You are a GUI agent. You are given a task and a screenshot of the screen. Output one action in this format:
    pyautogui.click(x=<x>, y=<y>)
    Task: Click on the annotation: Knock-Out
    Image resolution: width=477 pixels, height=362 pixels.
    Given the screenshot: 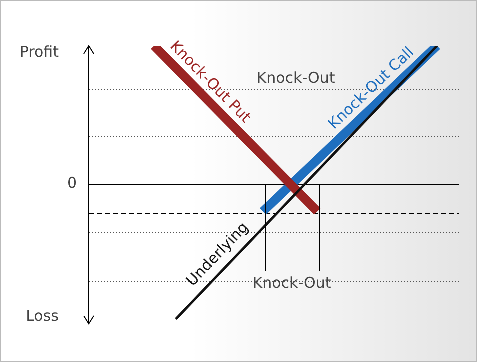 What is the action you would take?
    pyautogui.click(x=292, y=283)
    